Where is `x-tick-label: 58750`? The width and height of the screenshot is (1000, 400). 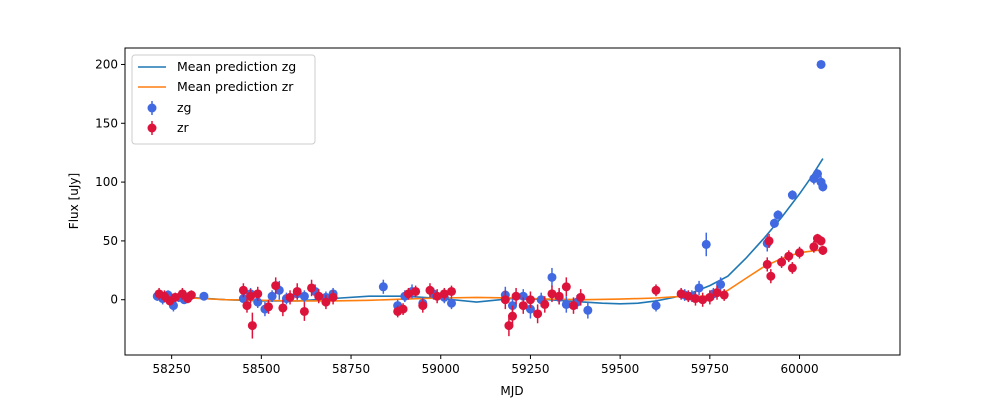
x-tick-label: 58750 is located at coordinates (351, 369).